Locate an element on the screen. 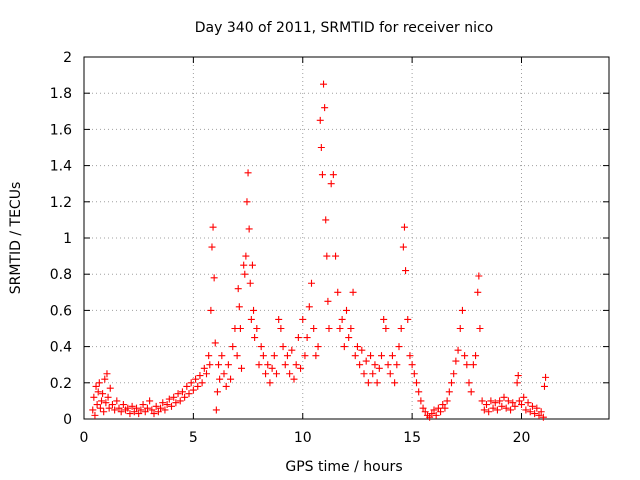  y-tick-label: 1.2 is located at coordinates (61, 203).